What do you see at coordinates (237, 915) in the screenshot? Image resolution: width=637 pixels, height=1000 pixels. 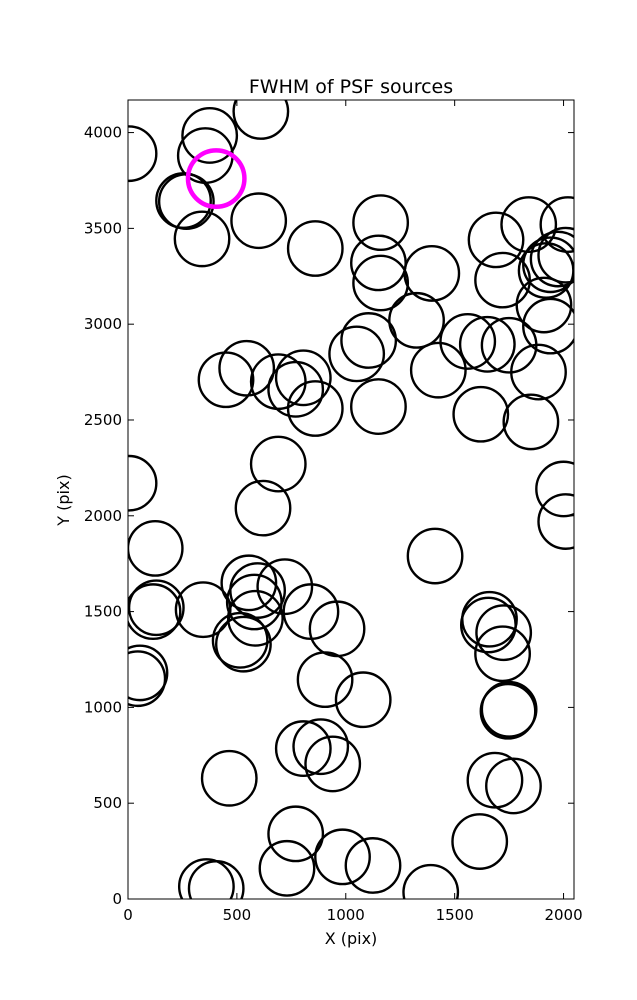 I see `x-tick-label: 500` at bounding box center [237, 915].